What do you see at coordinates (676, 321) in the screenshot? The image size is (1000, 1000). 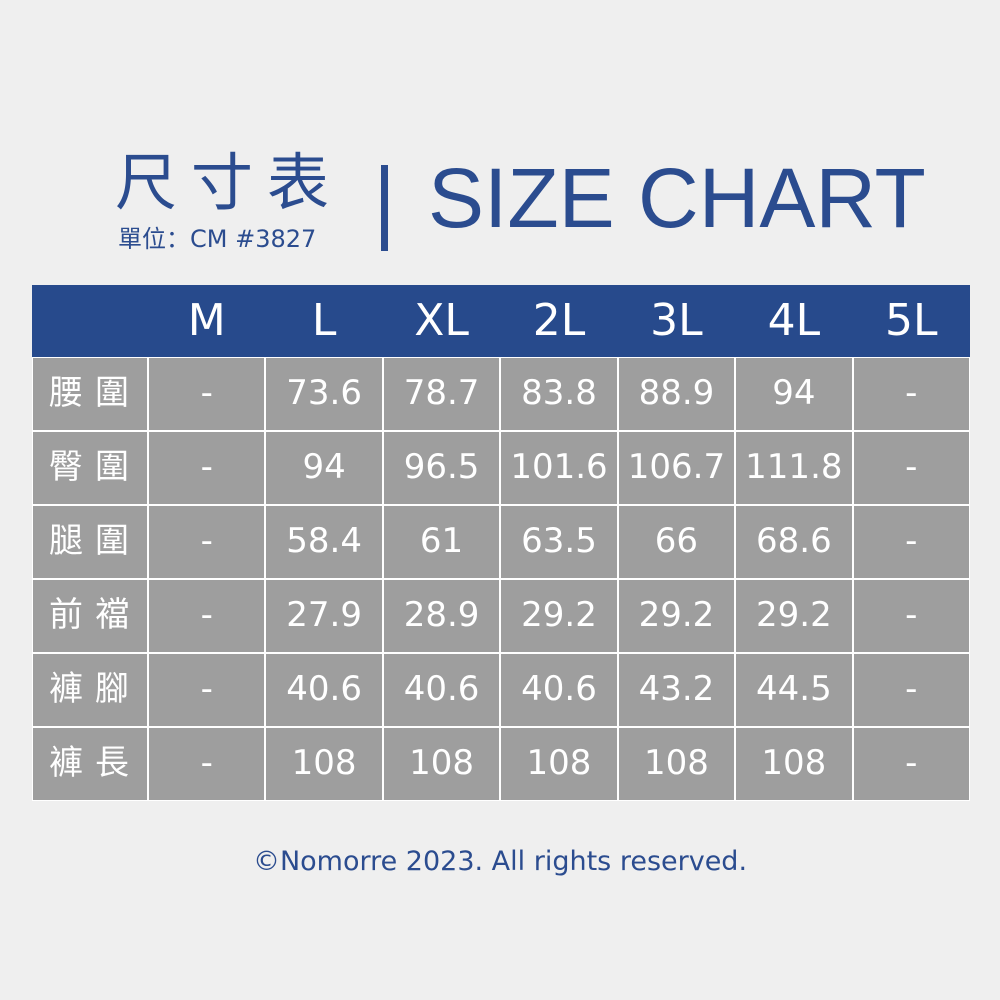 I see `column-header: 3L` at bounding box center [676, 321].